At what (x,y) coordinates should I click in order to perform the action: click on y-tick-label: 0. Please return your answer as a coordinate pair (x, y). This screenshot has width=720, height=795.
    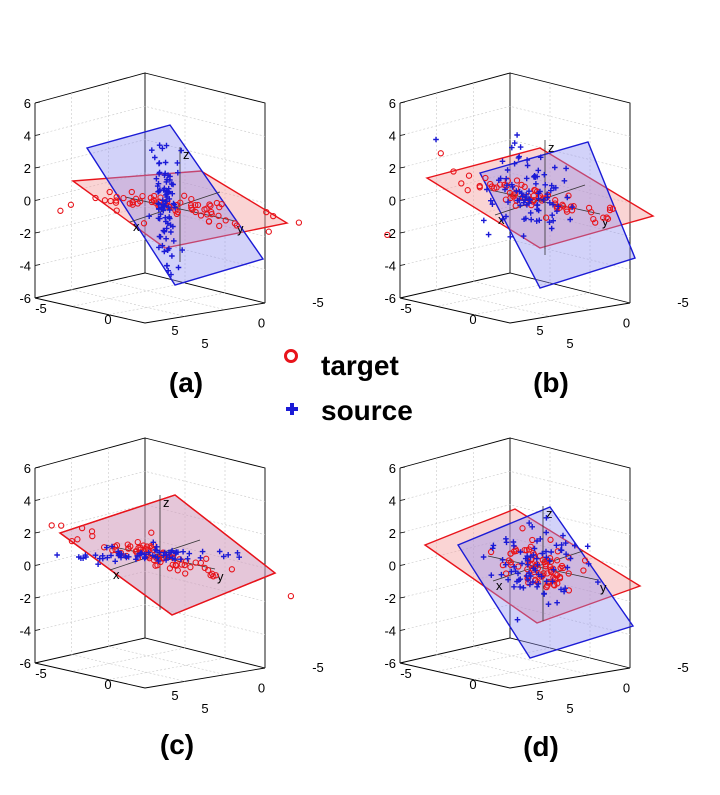
    Looking at the image, I should click on (626, 688).